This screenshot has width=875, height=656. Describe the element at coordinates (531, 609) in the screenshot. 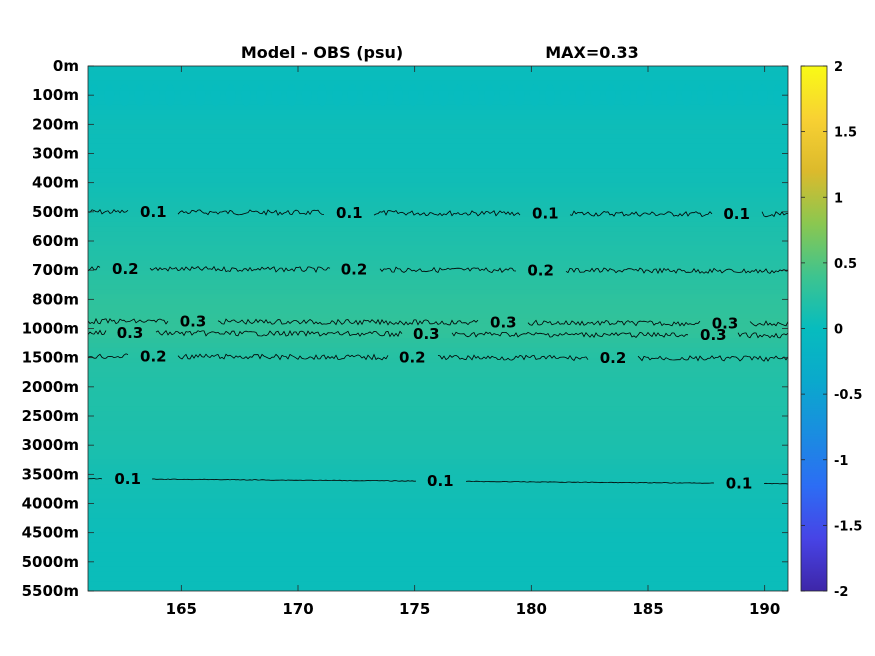

I see `x-tick-label: 180` at that location.